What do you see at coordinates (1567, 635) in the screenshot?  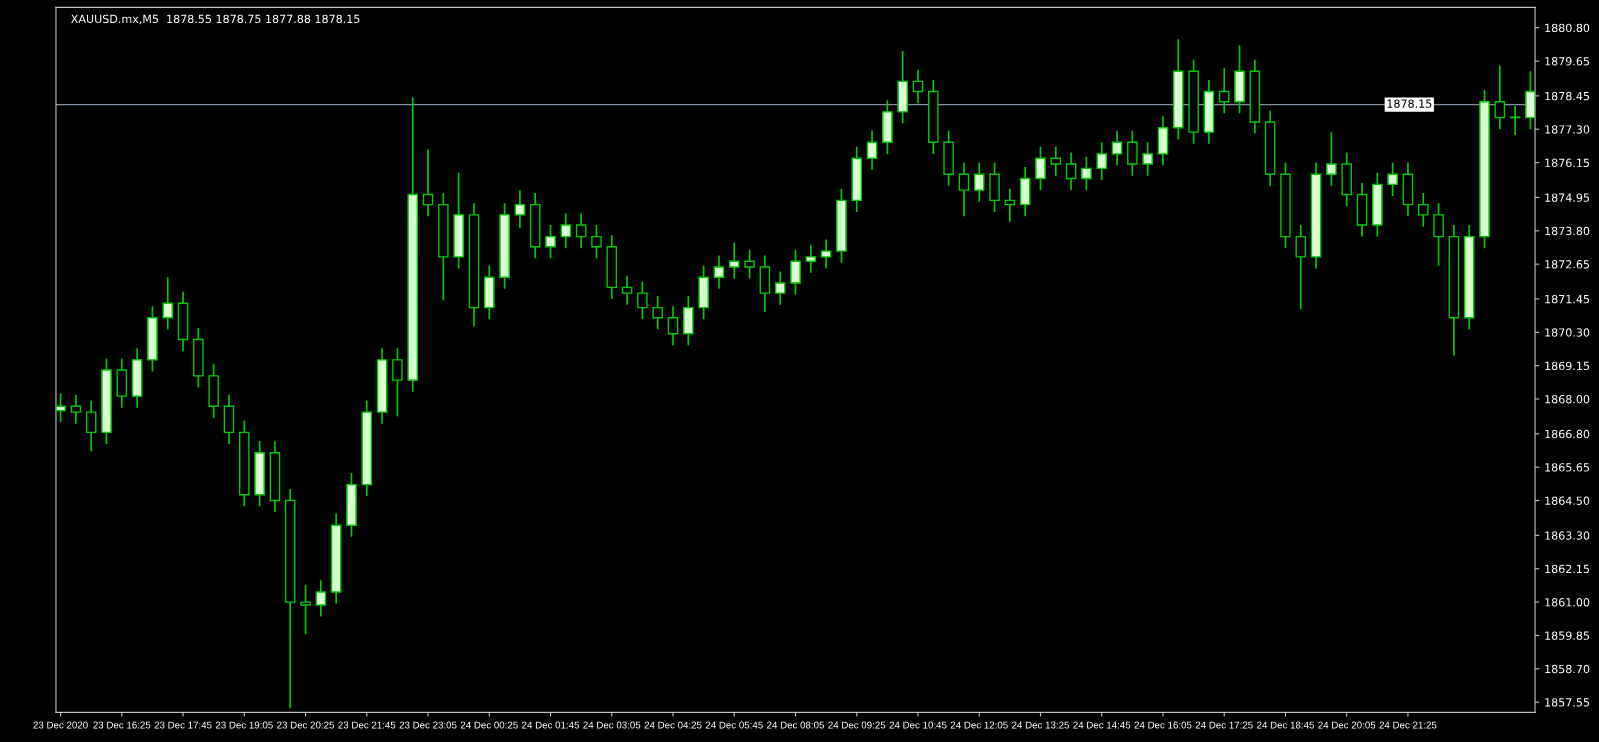 I see `y-tick-label: 1859.85` at bounding box center [1567, 635].